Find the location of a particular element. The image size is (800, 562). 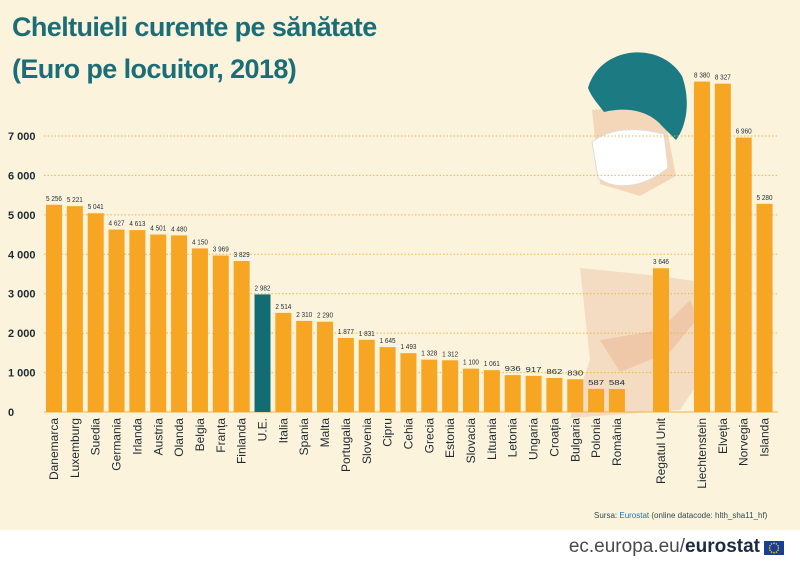

y-tick-label: 7 000 is located at coordinates (22, 137).